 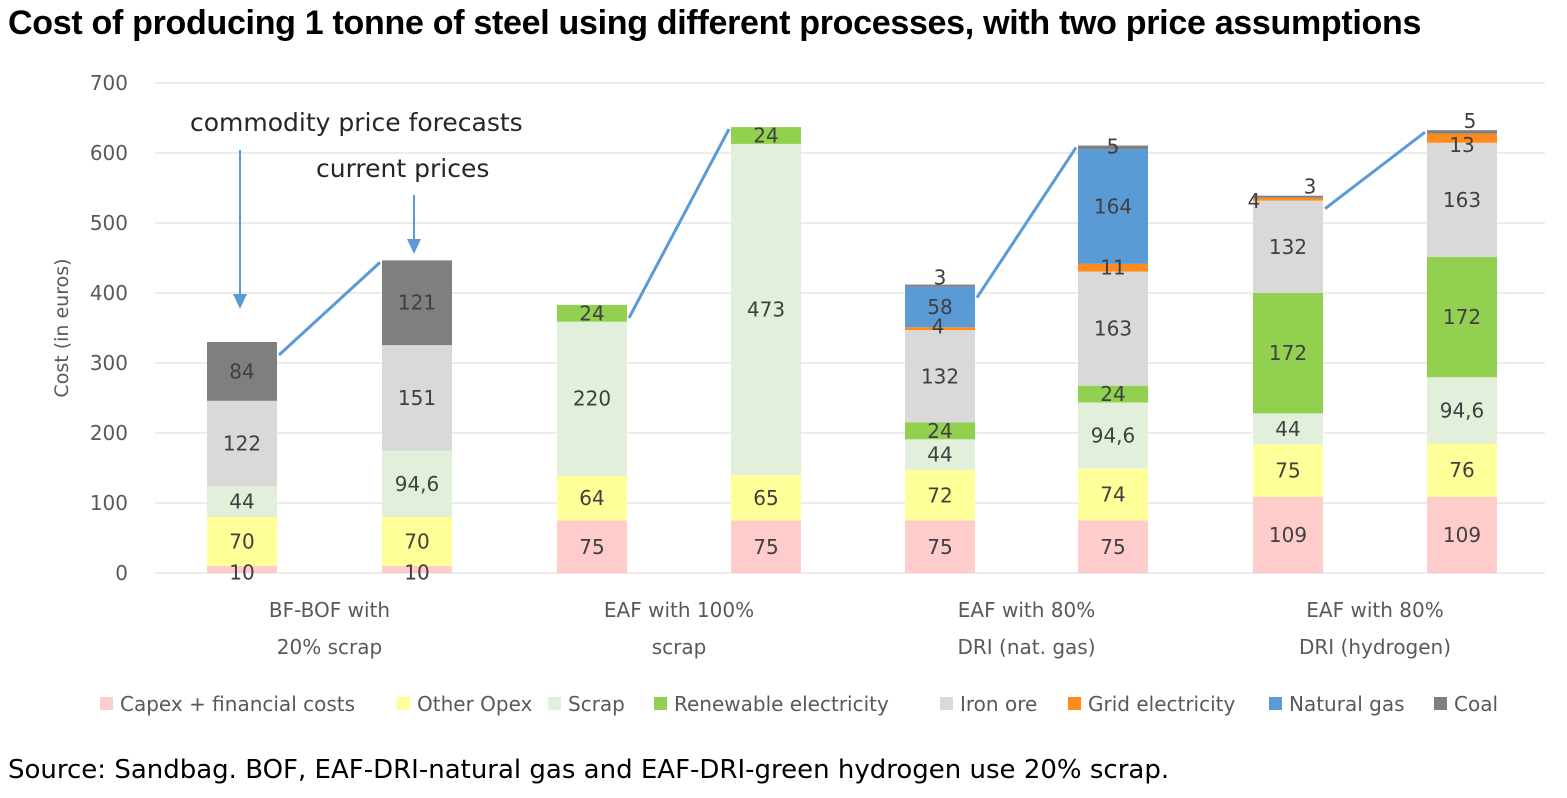 What do you see at coordinates (1470, 121) in the screenshot?
I see `data-label: 5` at bounding box center [1470, 121].